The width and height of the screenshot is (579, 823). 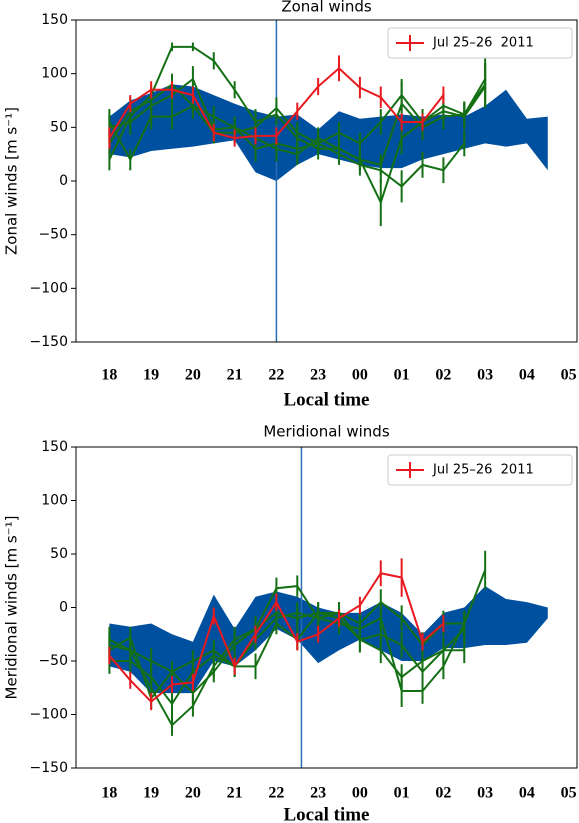 What do you see at coordinates (326, 8) in the screenshot?
I see `chart-title: Zonal winds` at bounding box center [326, 8].